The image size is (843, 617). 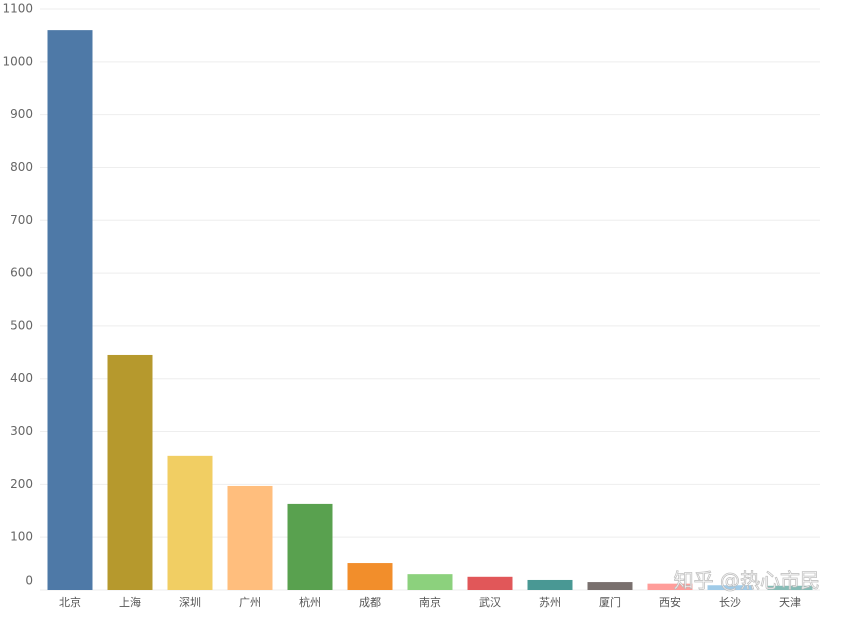 What do you see at coordinates (610, 602) in the screenshot?
I see `x-tick-label: 厦门` at bounding box center [610, 602].